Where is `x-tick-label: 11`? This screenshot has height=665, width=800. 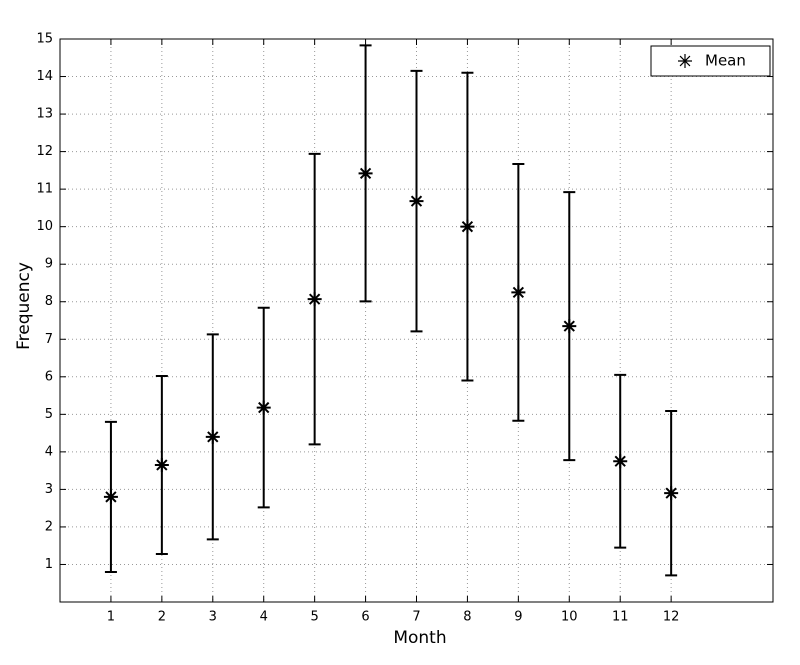 x-tick-label: 11 is located at coordinates (620, 617).